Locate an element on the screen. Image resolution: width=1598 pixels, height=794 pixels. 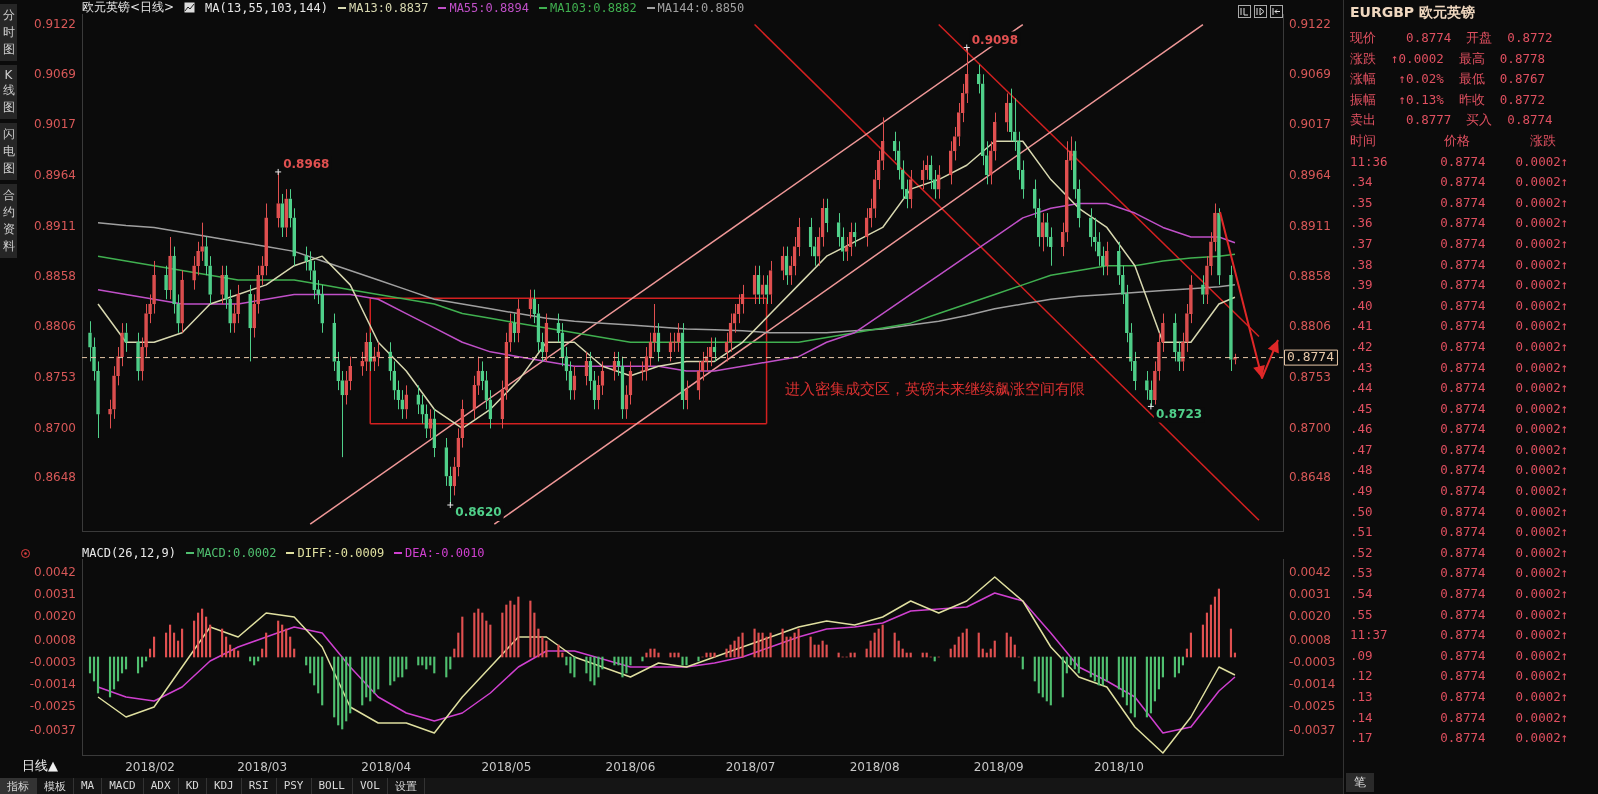
y-tick-label: 0.8964 is located at coordinates (55, 174).